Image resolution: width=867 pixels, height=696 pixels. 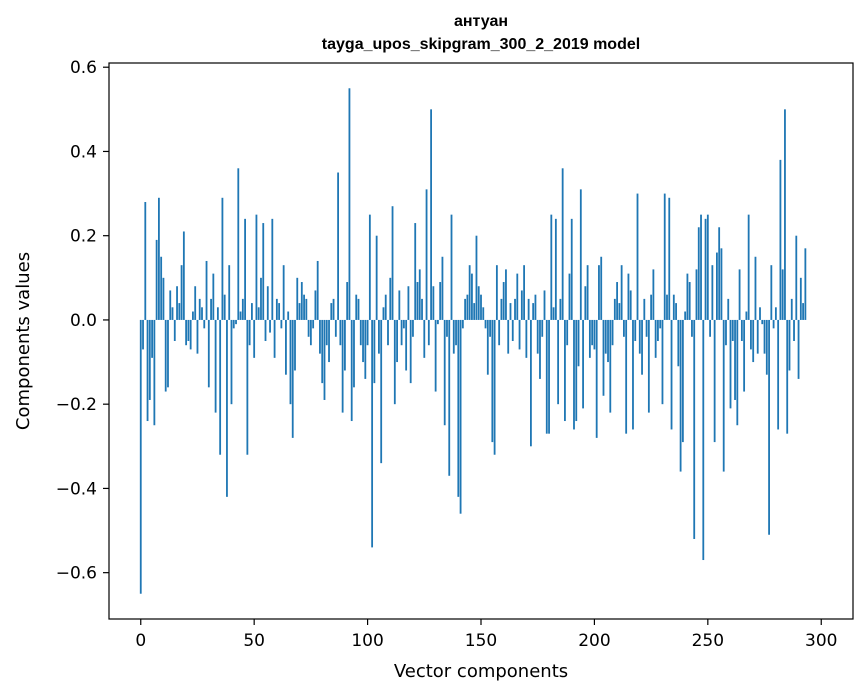 I want to click on x-tick-label: 0, so click(x=140, y=641).